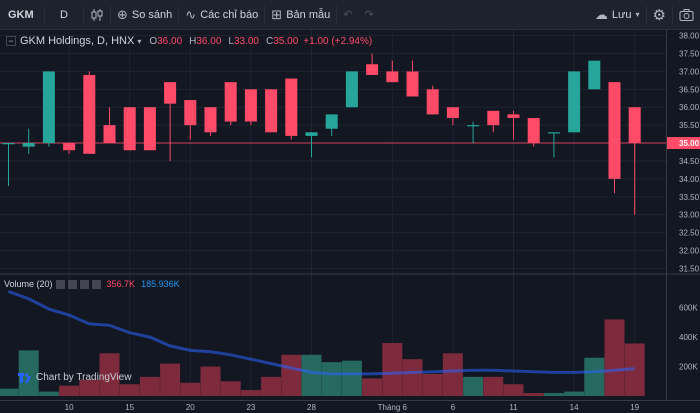  What do you see at coordinates (689, 197) in the screenshot?
I see `price-tick-label: 33.50` at bounding box center [689, 197].